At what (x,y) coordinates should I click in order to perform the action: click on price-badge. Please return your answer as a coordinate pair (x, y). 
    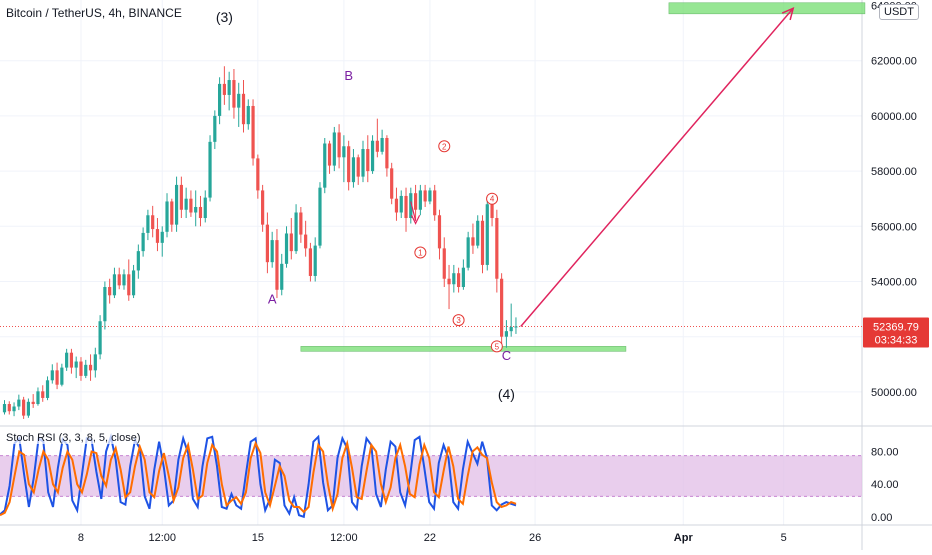
    Looking at the image, I should click on (896, 332).